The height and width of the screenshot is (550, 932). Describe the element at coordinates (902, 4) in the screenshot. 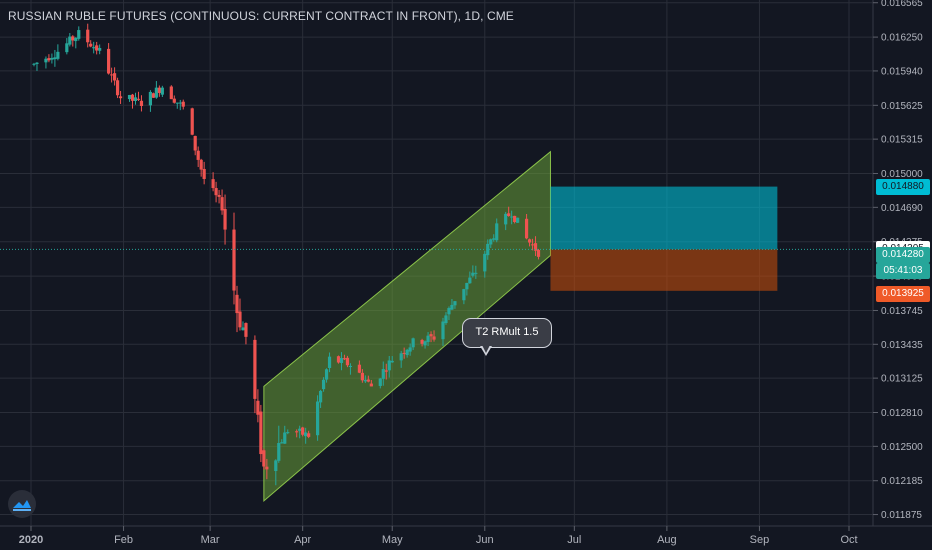

I see `price-tick-label: 0.016565` at that location.